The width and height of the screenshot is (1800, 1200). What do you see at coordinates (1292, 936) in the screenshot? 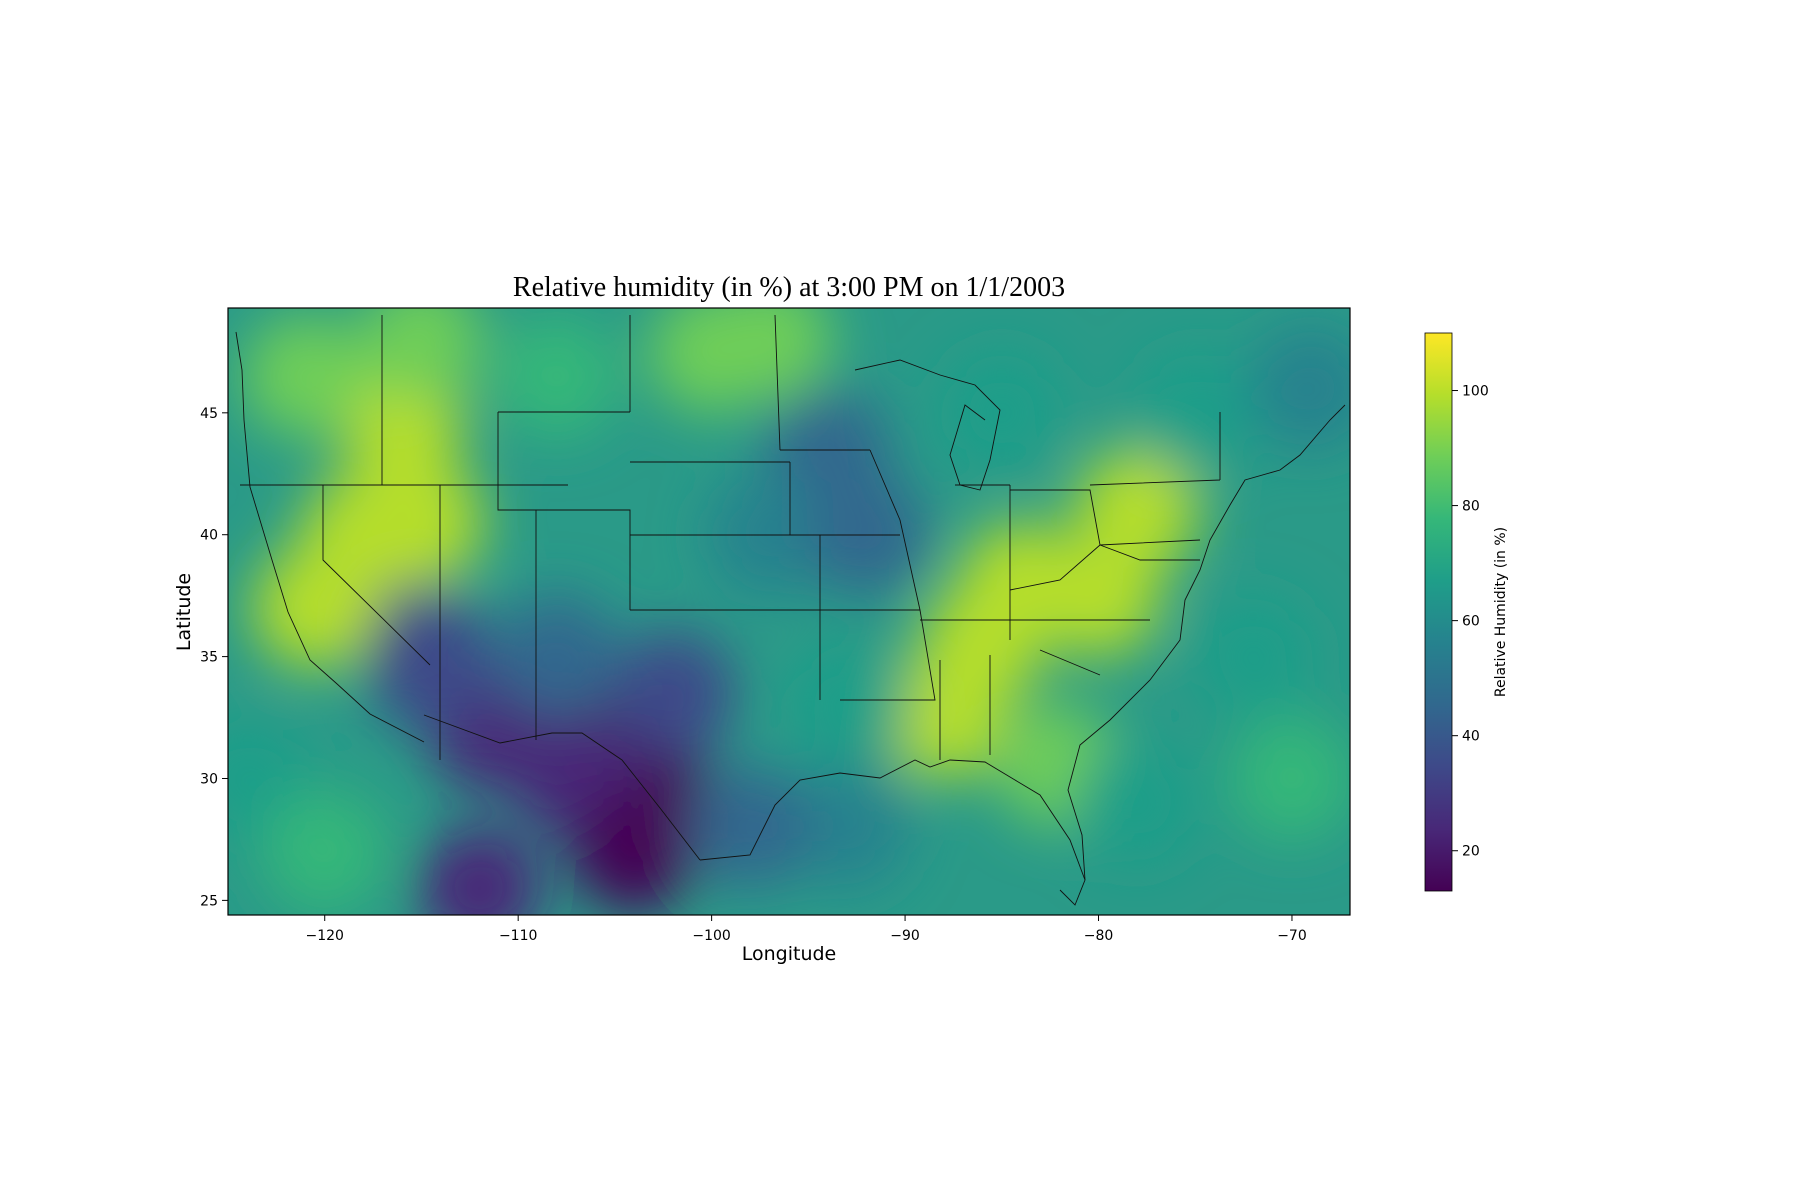
I see `x-tick-label: −70` at bounding box center [1292, 936].